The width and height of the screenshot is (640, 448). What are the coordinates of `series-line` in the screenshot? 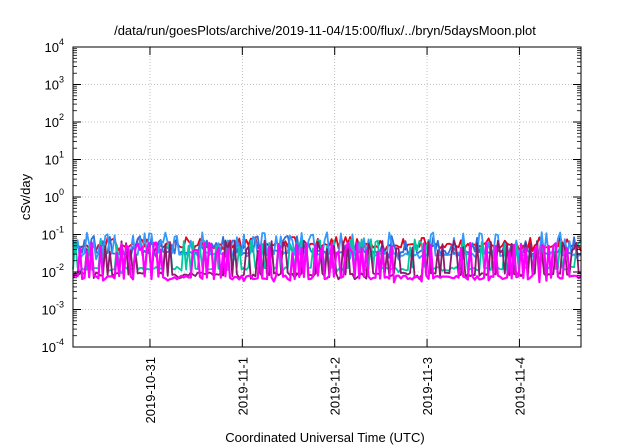 It's located at (327, 262).